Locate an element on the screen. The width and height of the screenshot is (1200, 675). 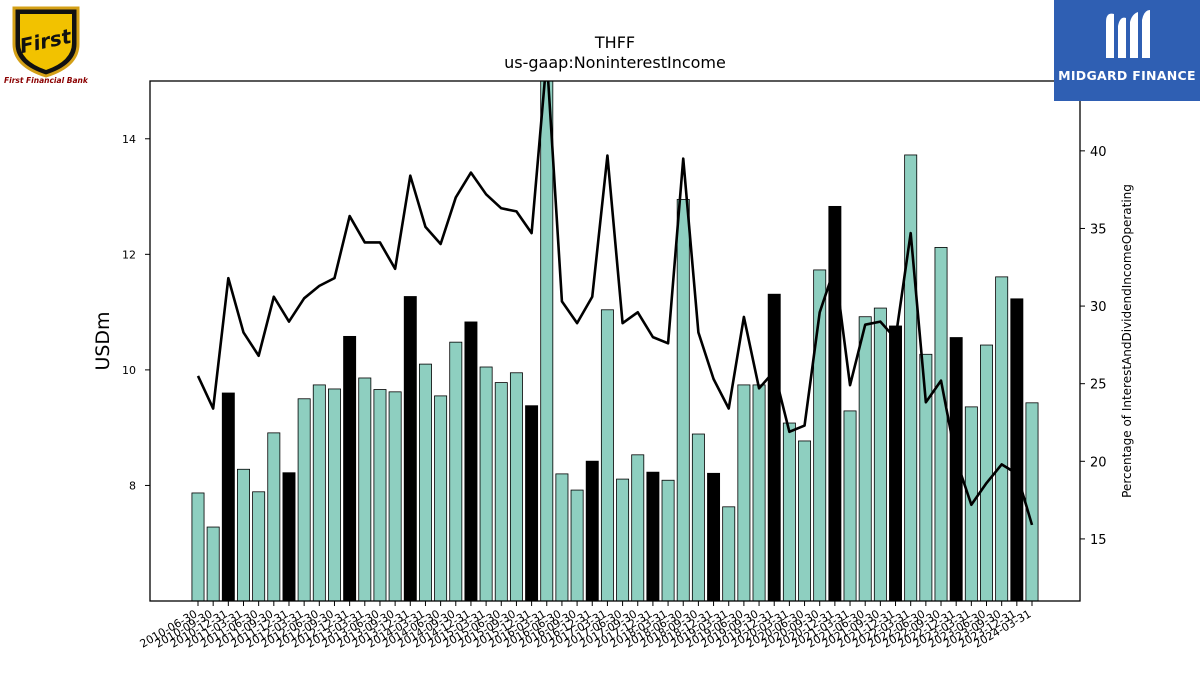
y2-tick-label: 40 is located at coordinates (1098, 152).